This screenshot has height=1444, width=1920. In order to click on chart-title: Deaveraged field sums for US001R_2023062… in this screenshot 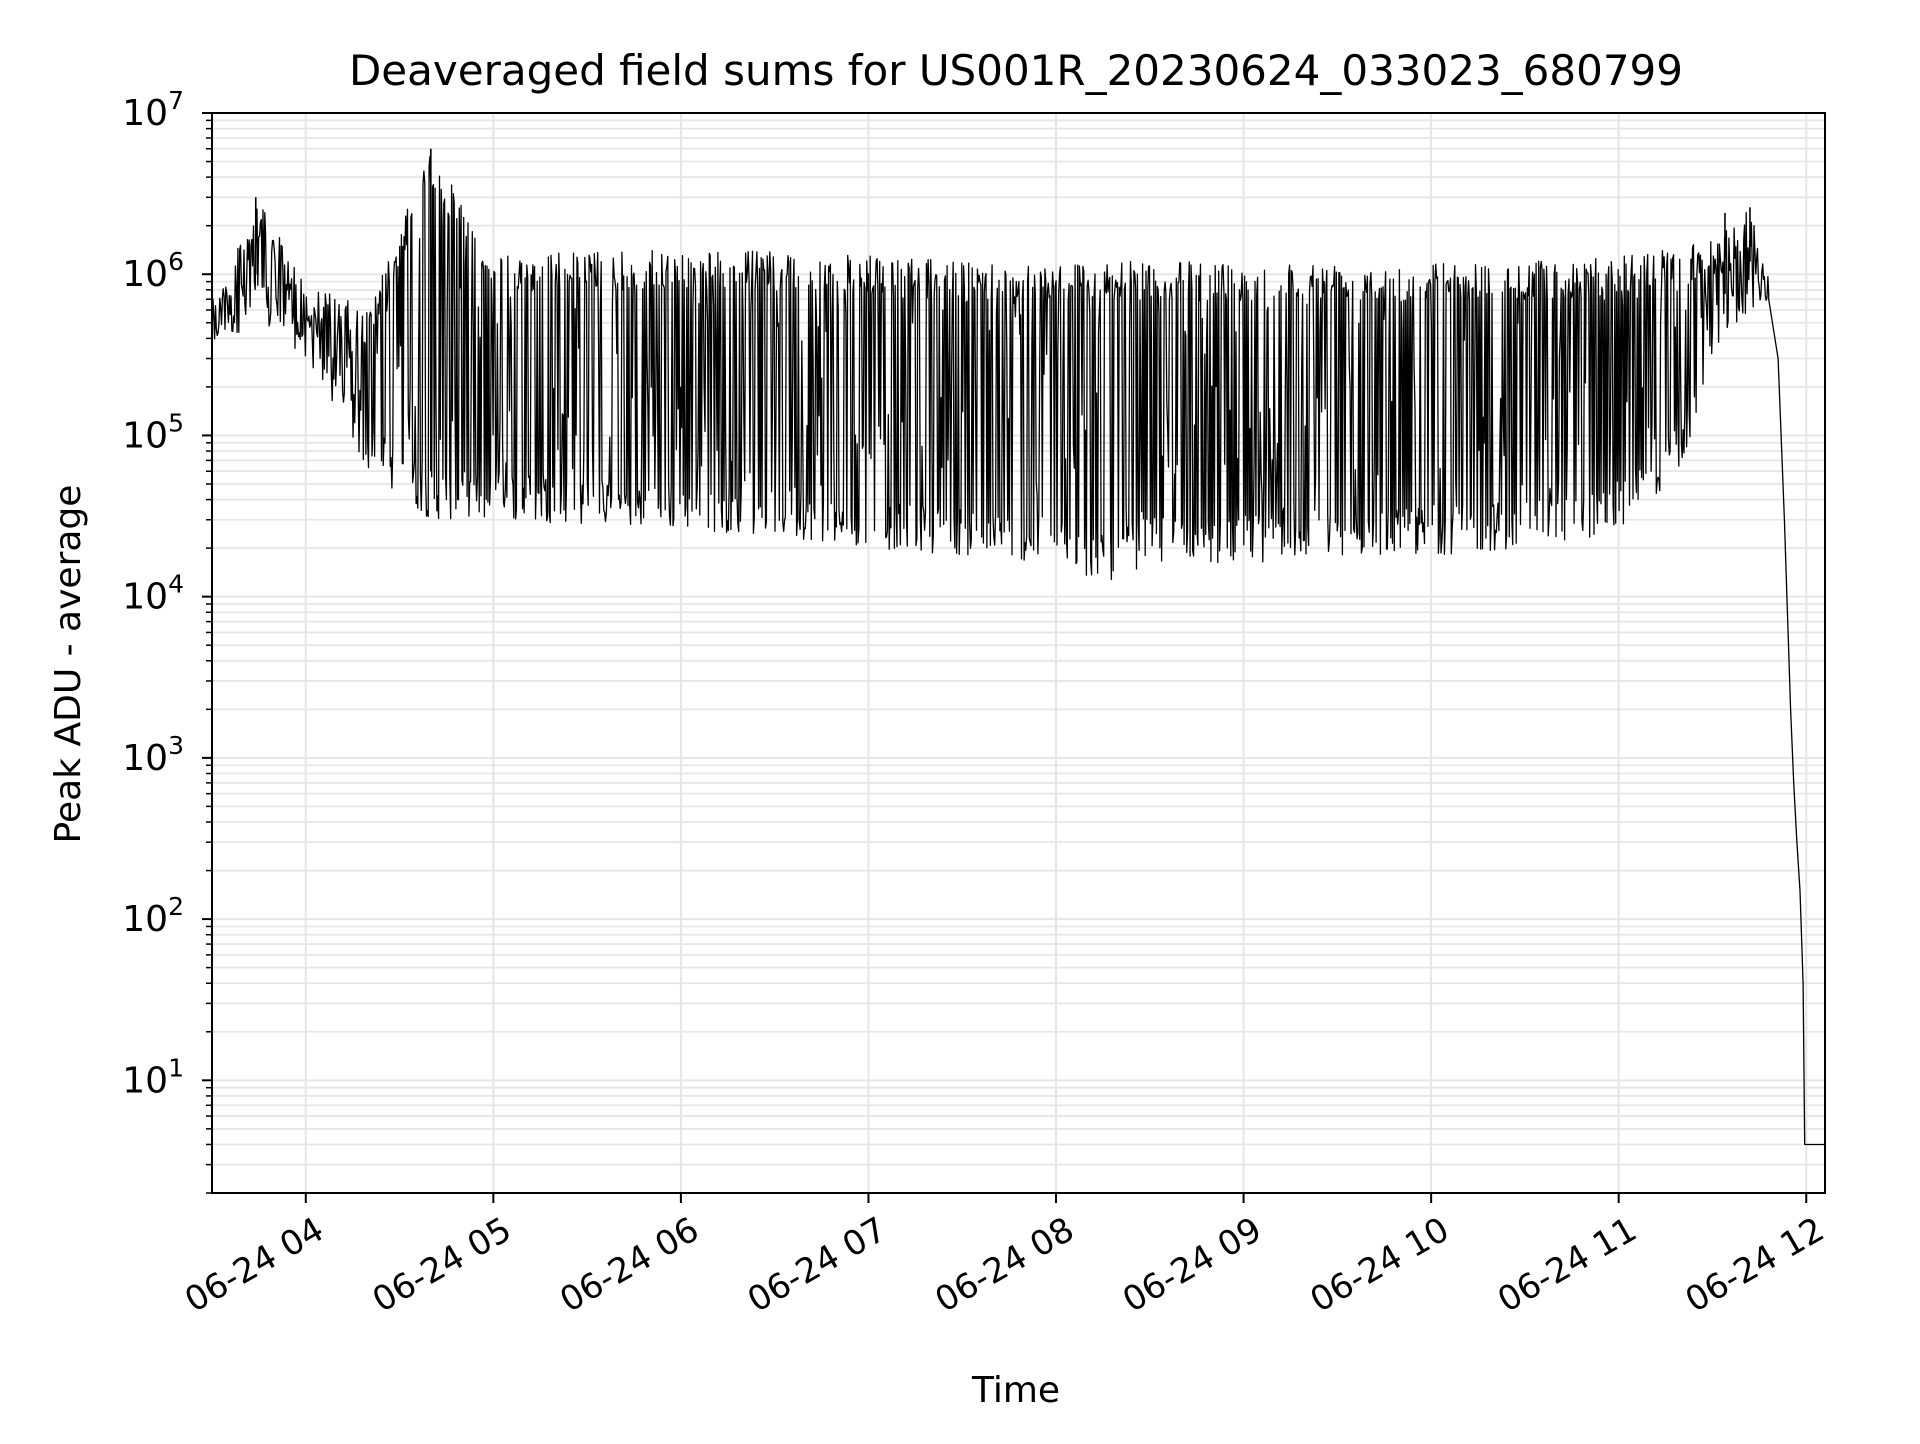, I will do `click(1016, 70)`.